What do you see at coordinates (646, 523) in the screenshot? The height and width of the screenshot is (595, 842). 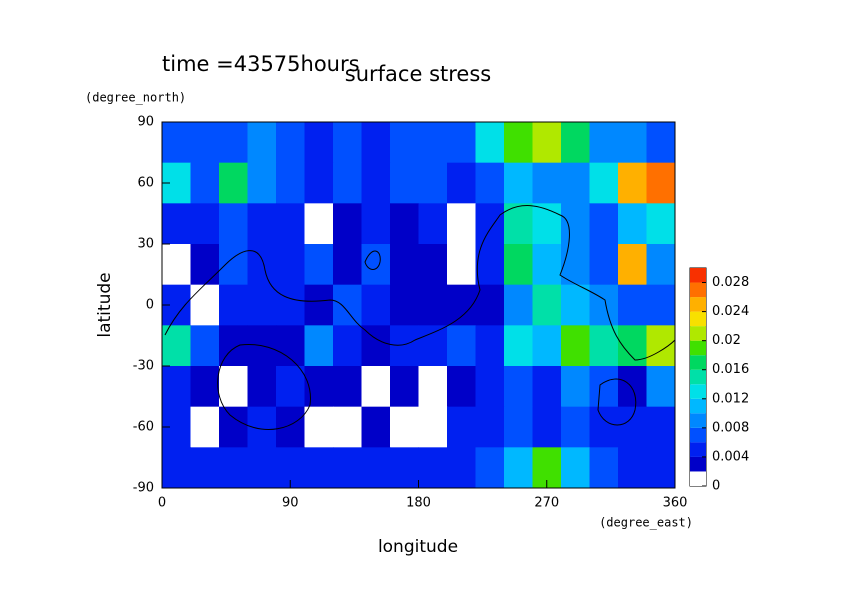 I see `x-unit: (degree_east)` at bounding box center [646, 523].